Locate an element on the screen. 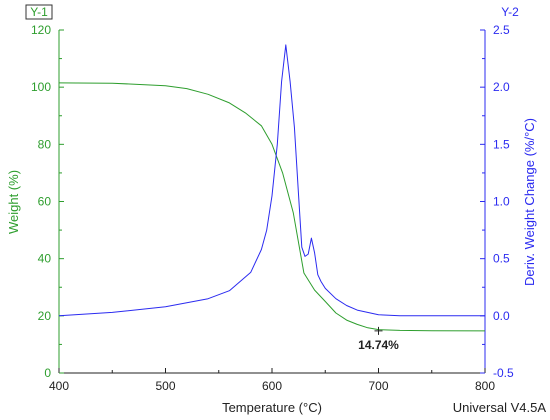 This screenshot has width=550, height=420. y1-tag: Y-1 is located at coordinates (39, 12).